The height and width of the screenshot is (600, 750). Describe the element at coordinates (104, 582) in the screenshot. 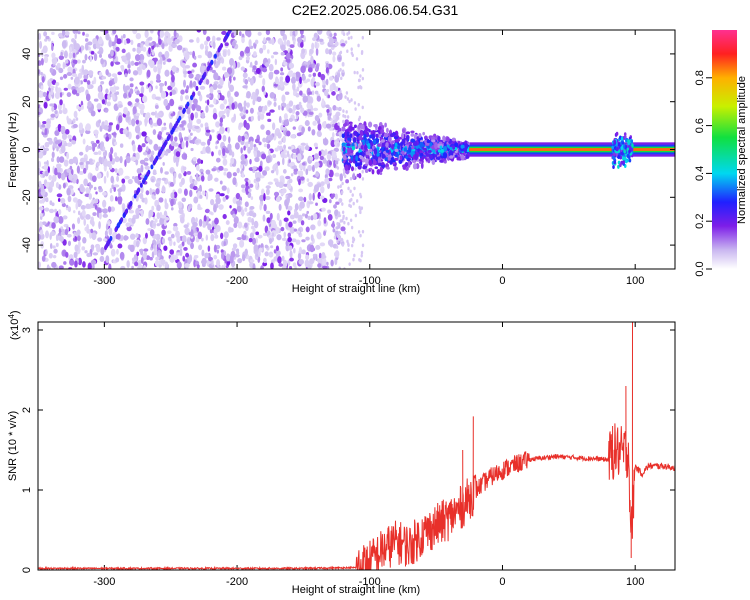

I see `snr-xtick-label: -300` at that location.